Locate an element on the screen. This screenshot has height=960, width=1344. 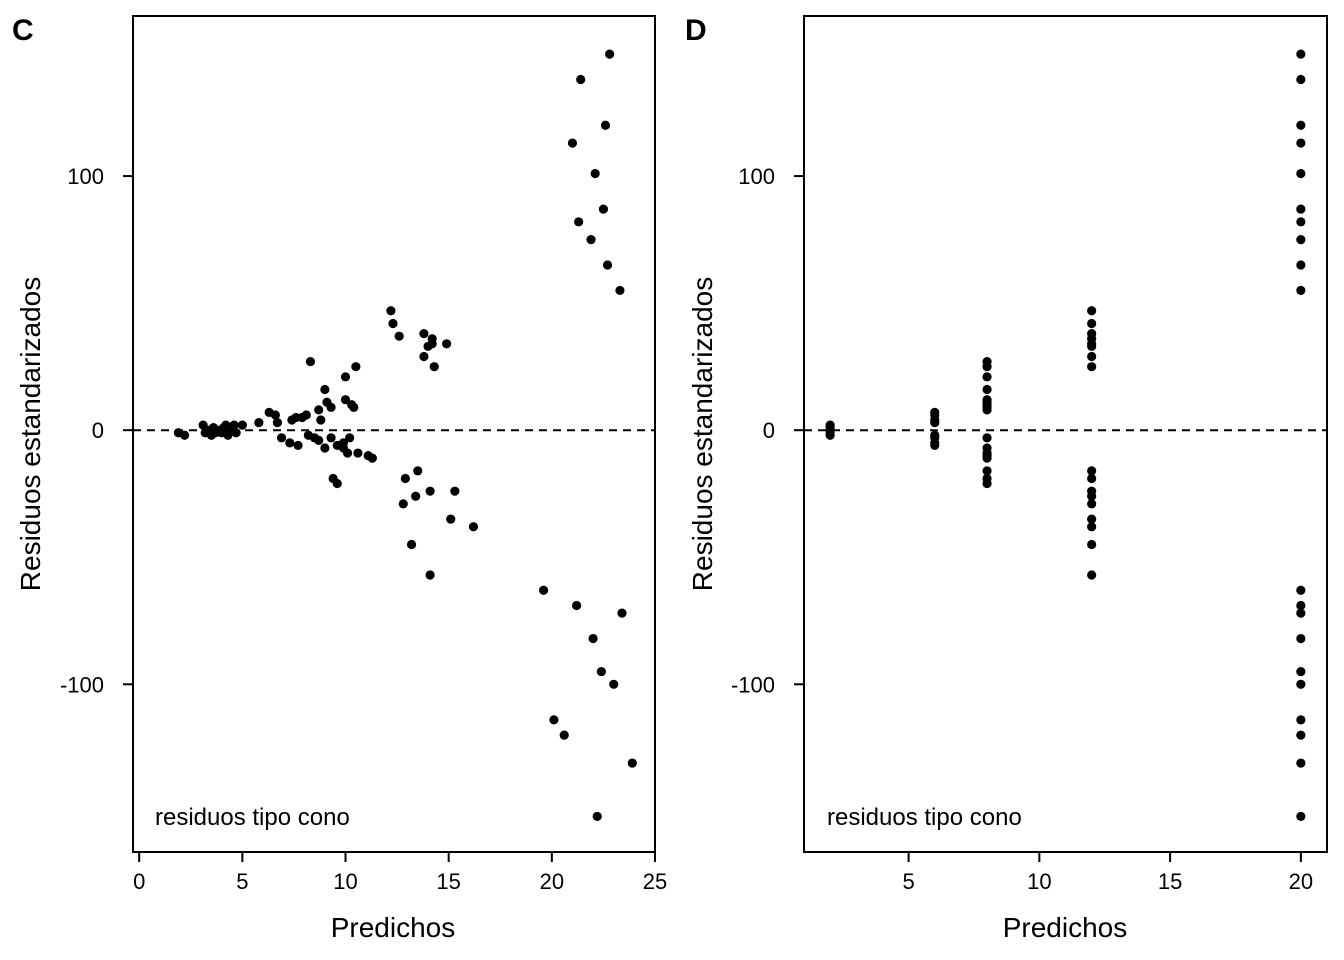
panel-d-y-tick-label: 100 is located at coordinates (756, 176).